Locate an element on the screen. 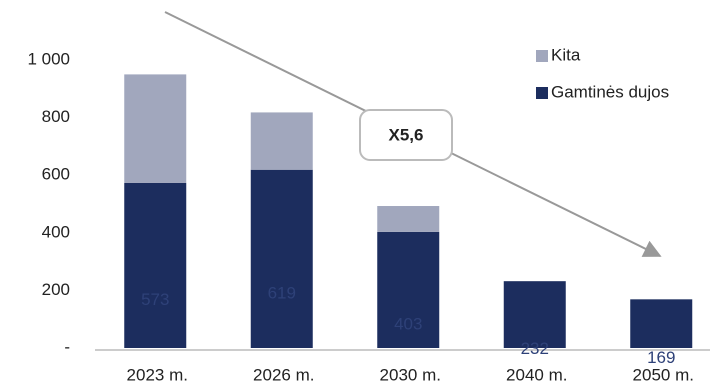 The image size is (715, 390). x-tick-label: 2026 m. is located at coordinates (283, 374).